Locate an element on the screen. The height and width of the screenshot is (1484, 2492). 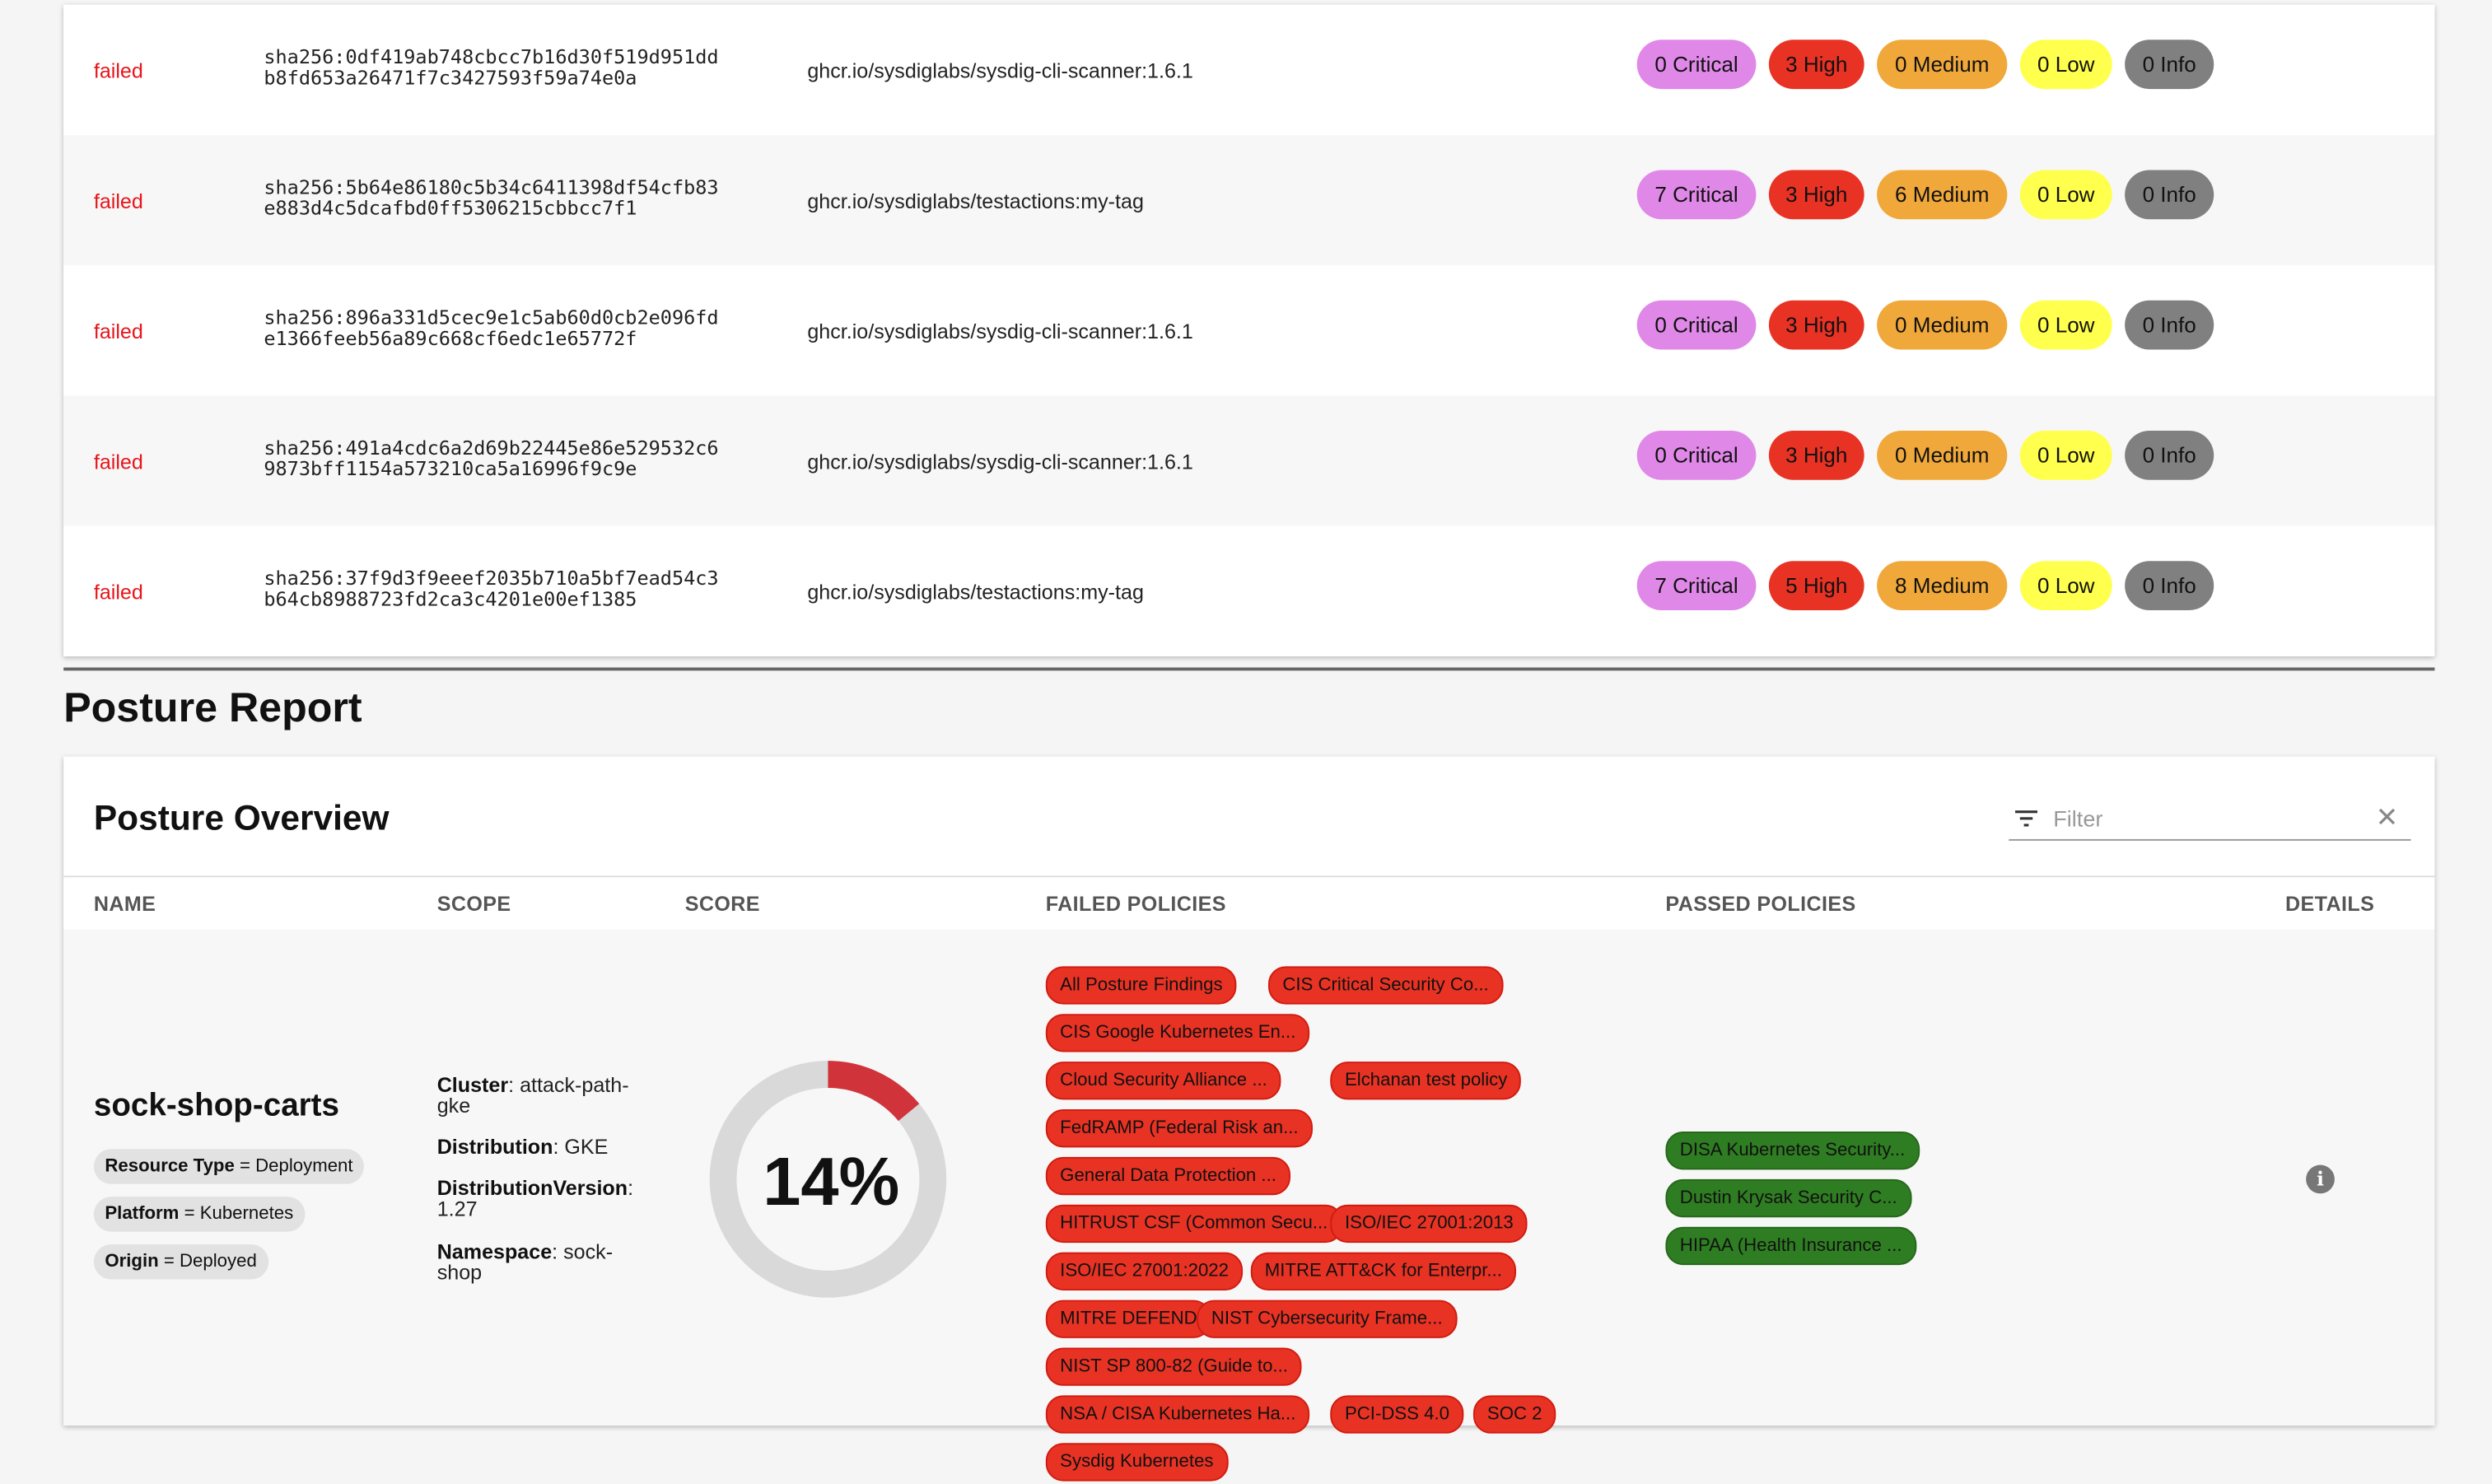
scope-cluster: Cluster: attack-path-gke is located at coordinates (532, 1095).